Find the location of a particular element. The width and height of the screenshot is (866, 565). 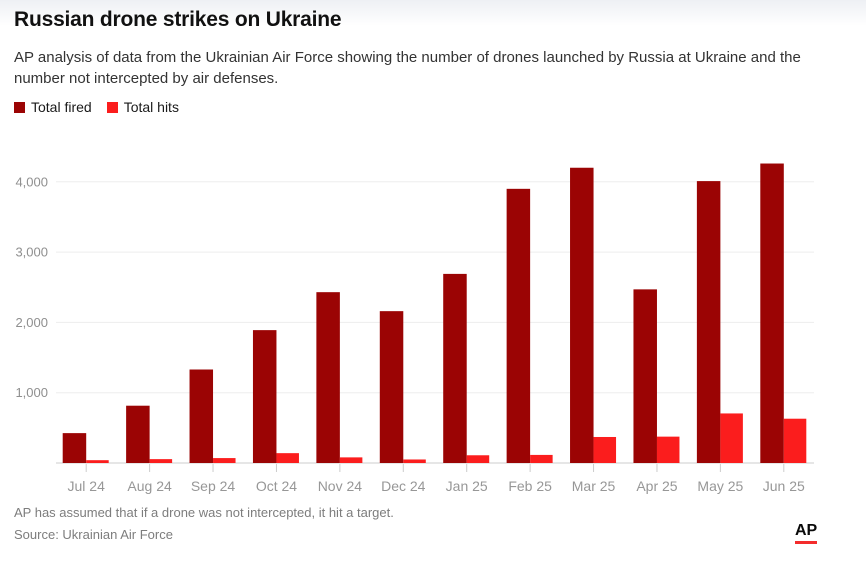

x-axis-label-may-25: May 25 is located at coordinates (720, 486).